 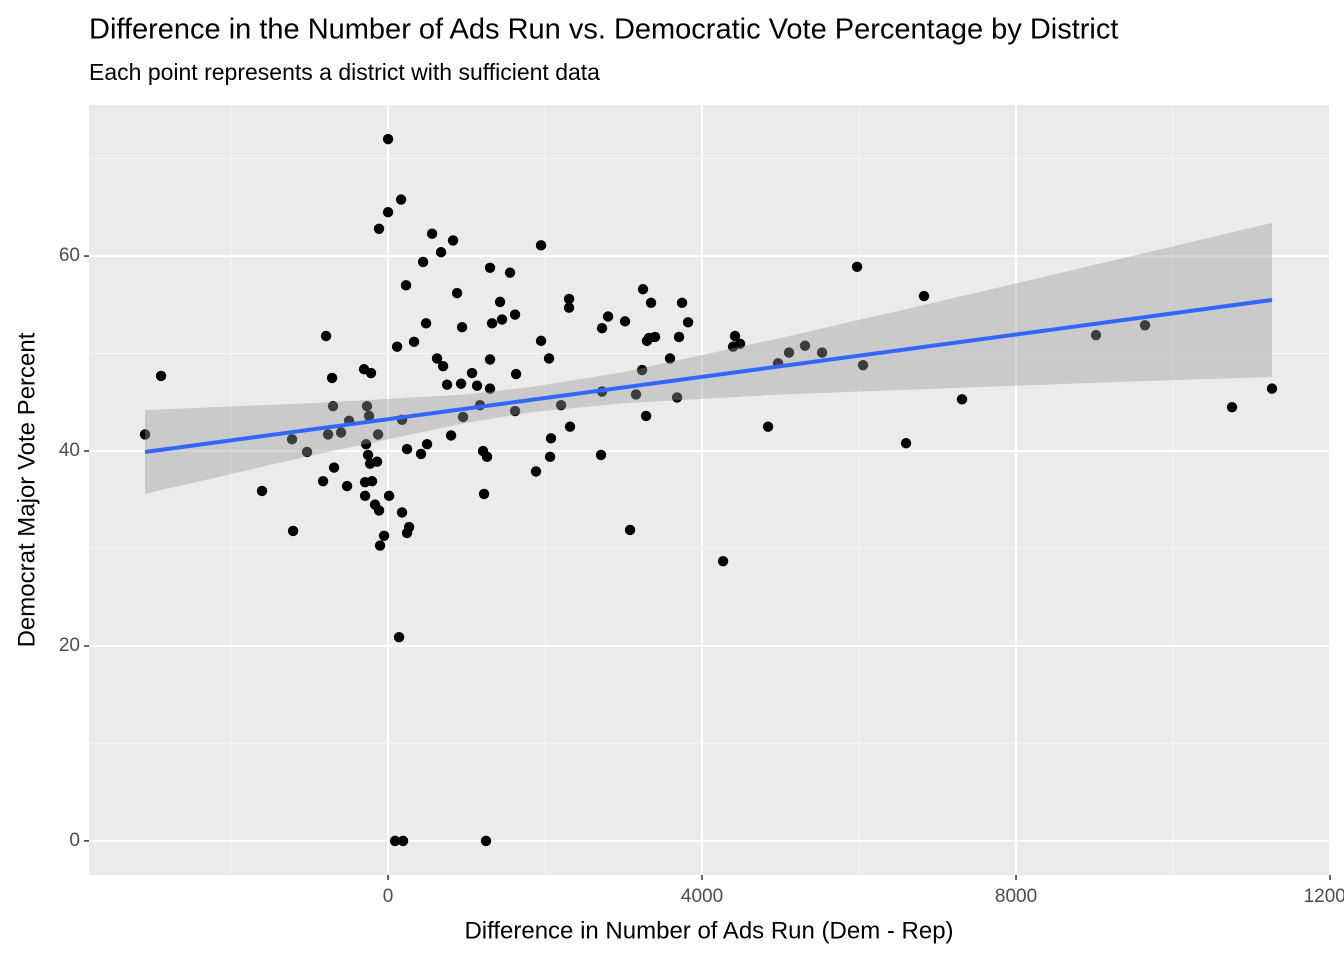 I want to click on y-tick-label: 40, so click(x=69, y=450).